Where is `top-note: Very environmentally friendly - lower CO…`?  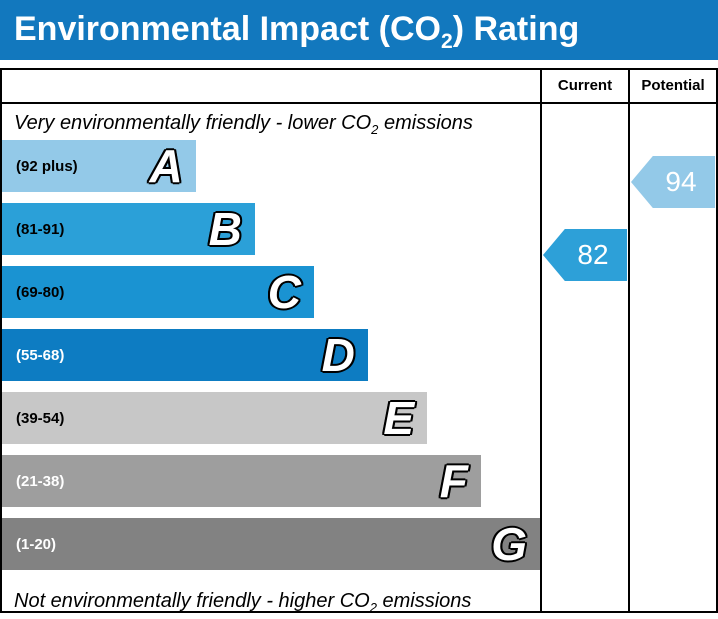
top-note: Very environmentally friendly - lower CO… is located at coordinates (271, 122).